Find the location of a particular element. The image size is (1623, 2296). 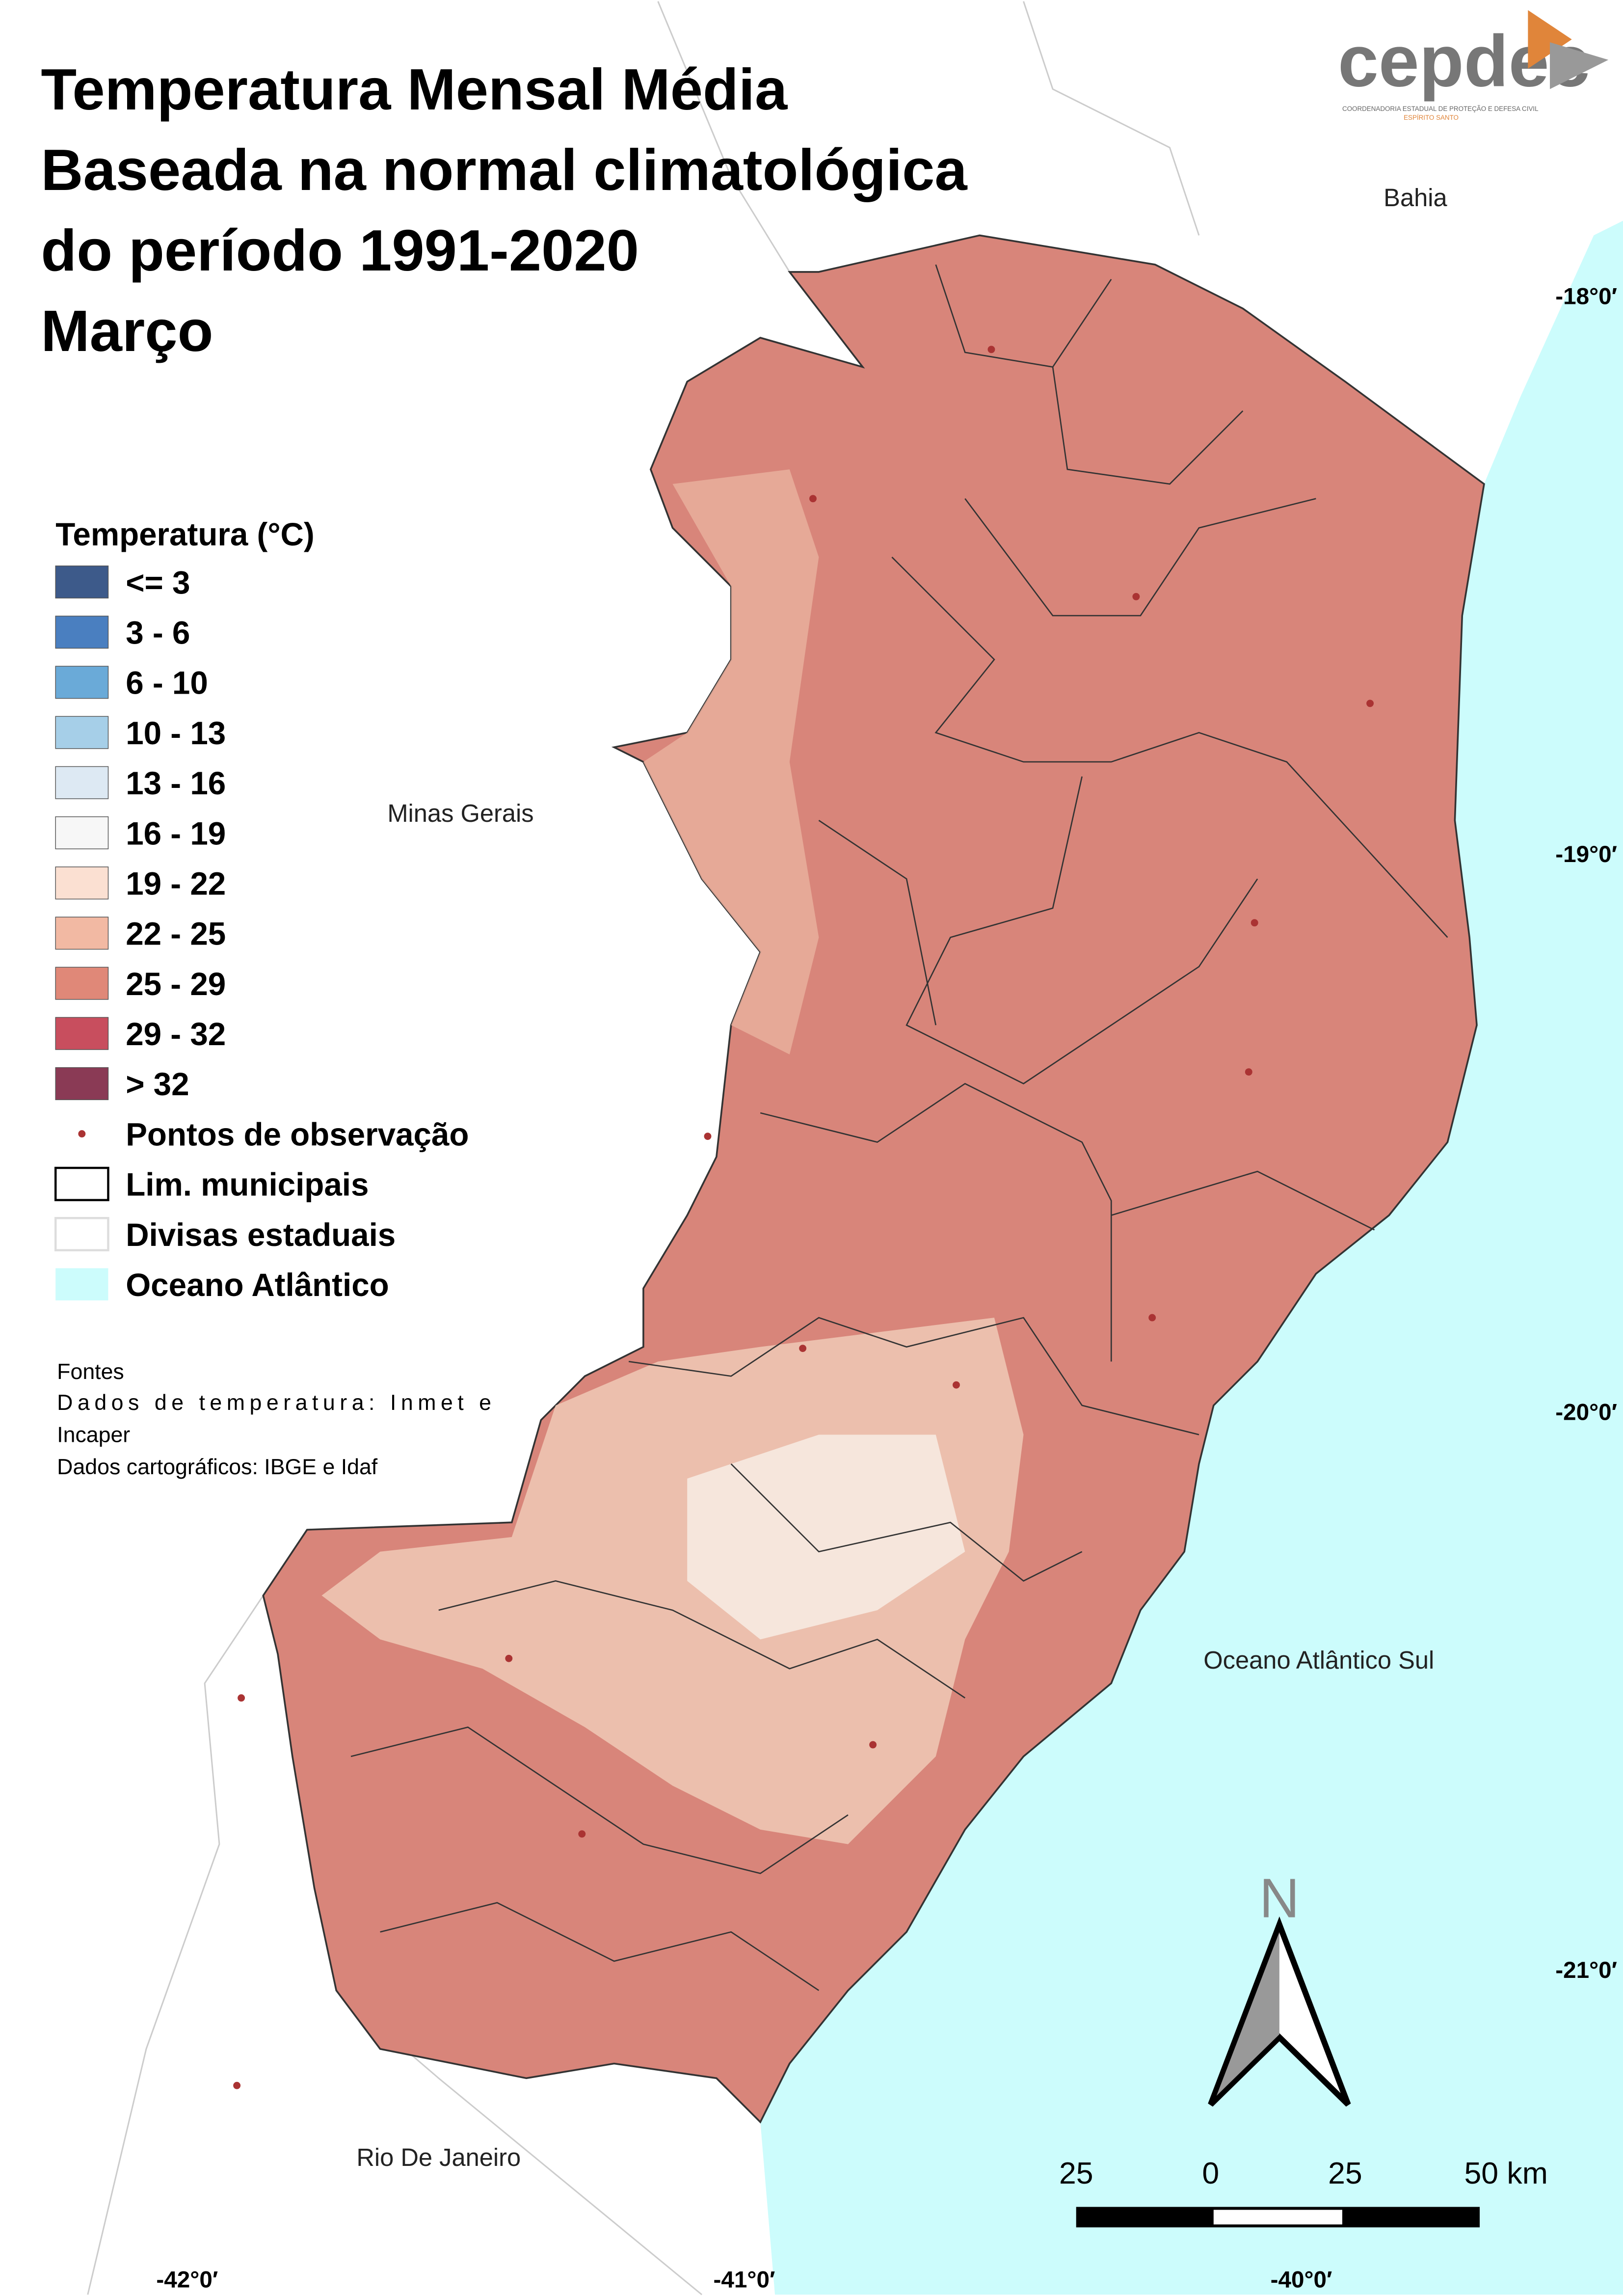

legend-label: > 32 is located at coordinates (157, 1084).